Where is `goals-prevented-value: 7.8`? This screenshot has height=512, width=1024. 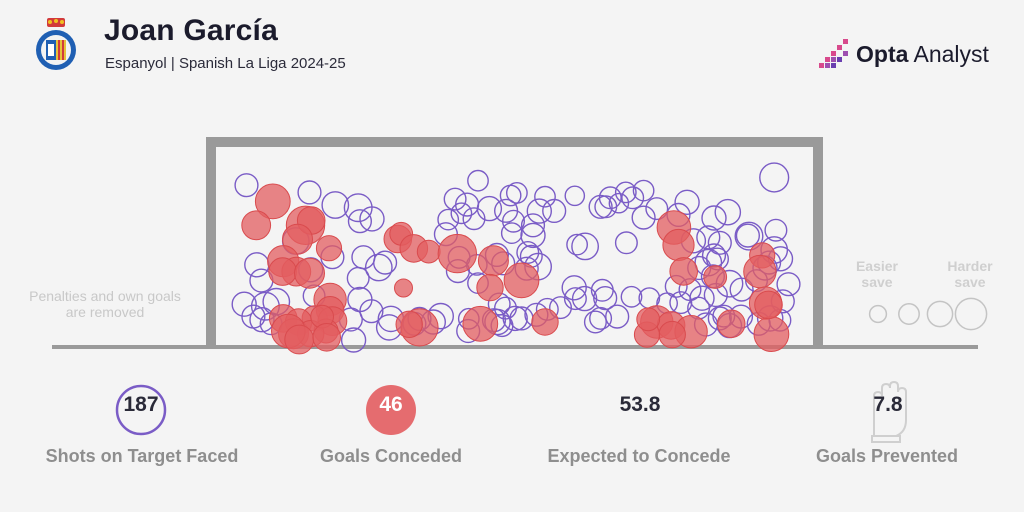 goals-prevented-value: 7.8 is located at coordinates (888, 404).